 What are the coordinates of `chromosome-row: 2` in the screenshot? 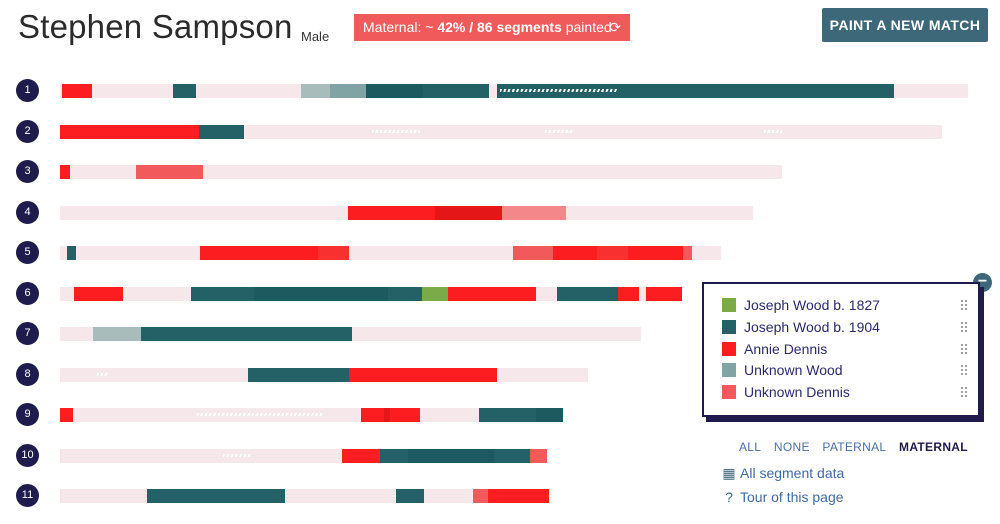 It's located at (500, 132).